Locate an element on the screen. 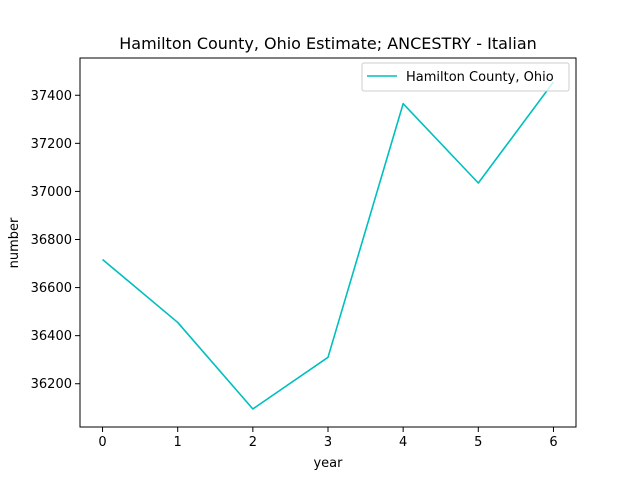 The height and width of the screenshot is (480, 640). legend-frame is located at coordinates (465, 77).